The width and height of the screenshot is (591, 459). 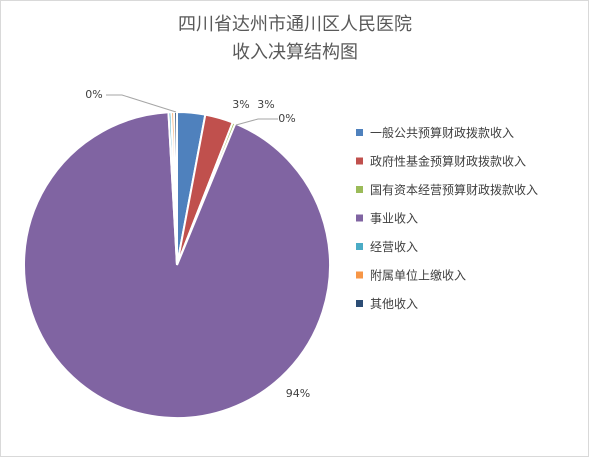 What do you see at coordinates (394, 304) in the screenshot?
I see `legend-label-7: 其他收入` at bounding box center [394, 304].